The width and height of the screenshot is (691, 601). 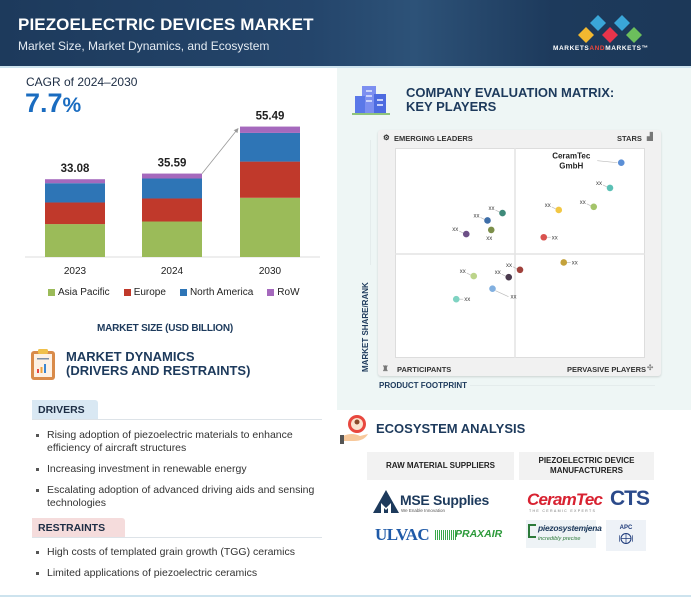 I want to click on buildings-icon, so click(x=371, y=100).